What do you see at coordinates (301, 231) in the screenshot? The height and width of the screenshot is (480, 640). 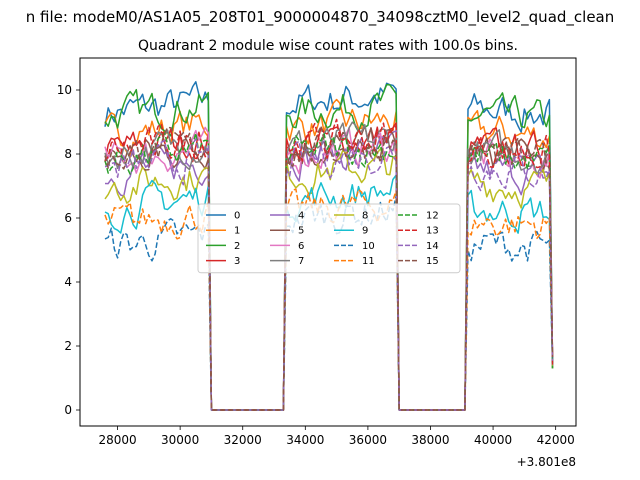 I see `legend-label: 5` at bounding box center [301, 231].